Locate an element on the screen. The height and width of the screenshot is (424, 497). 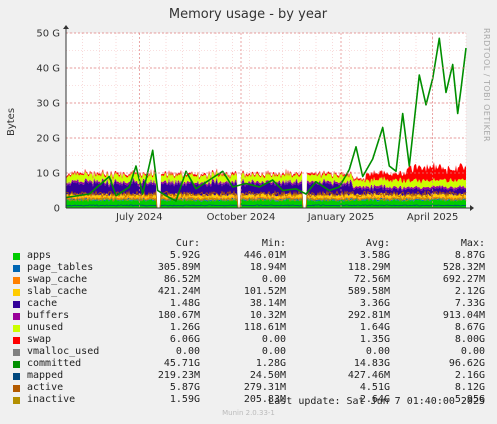
y-tick-label: 50 G is located at coordinates (48, 34).